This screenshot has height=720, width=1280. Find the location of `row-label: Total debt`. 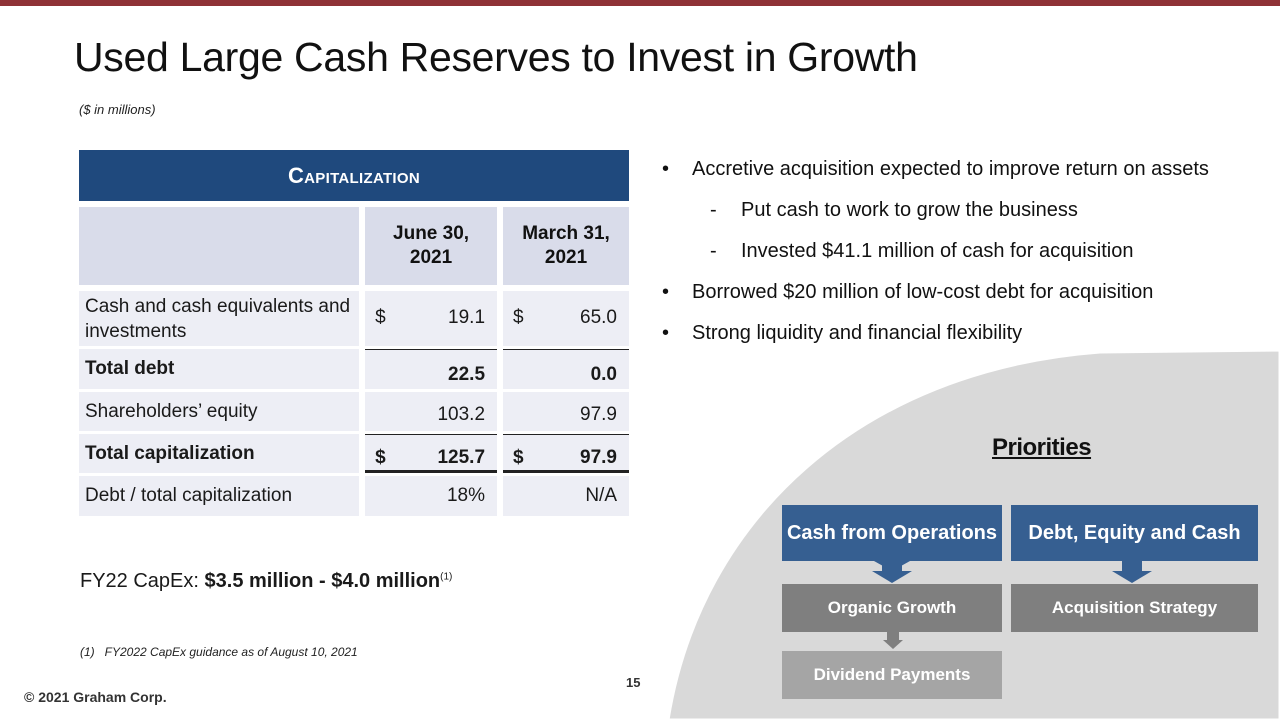

row-label: Total debt is located at coordinates (219, 369).